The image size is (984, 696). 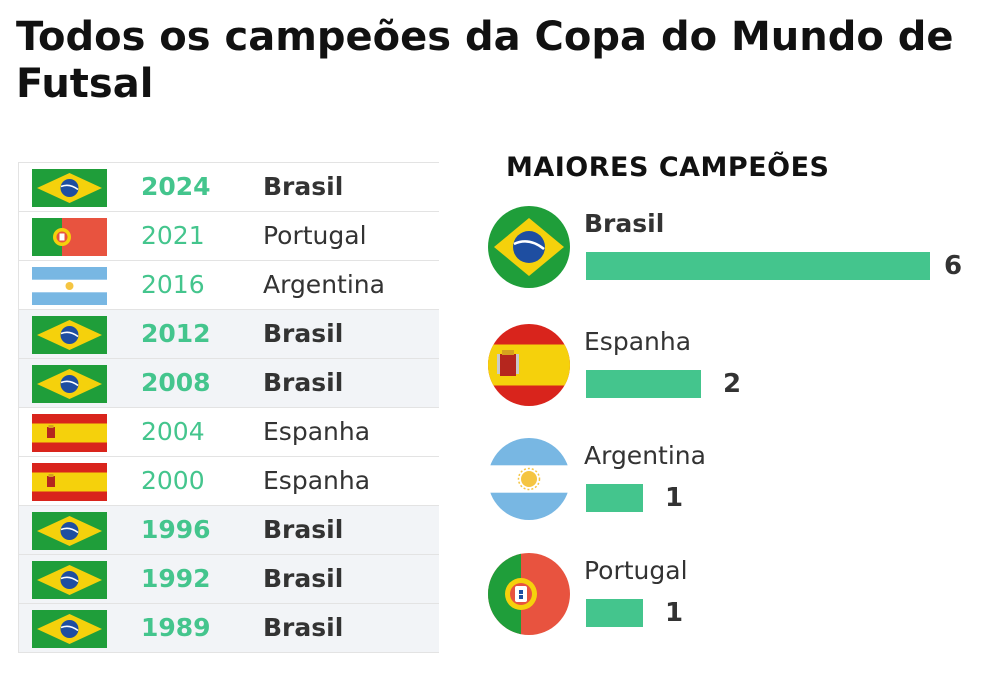 I want to click on table-row: 1989 Brasil, so click(x=228, y=628).